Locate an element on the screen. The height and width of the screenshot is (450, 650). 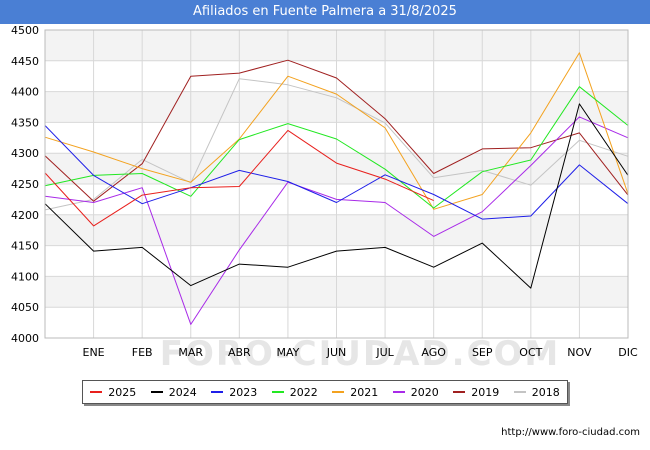
legend: 2025 2024 2023 2022 2021 2020 2019 2018 is located at coordinates (325, 392).